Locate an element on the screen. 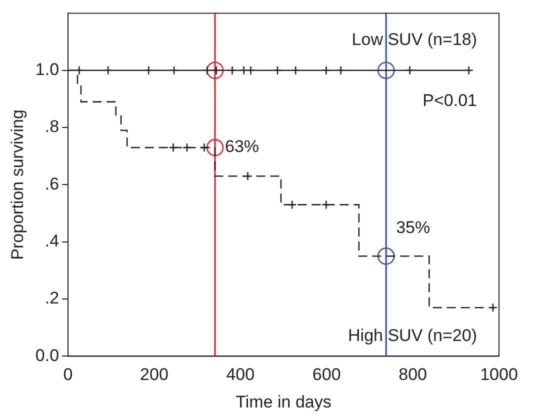 The height and width of the screenshot is (419, 533). annotation: 35% is located at coordinates (413, 227).